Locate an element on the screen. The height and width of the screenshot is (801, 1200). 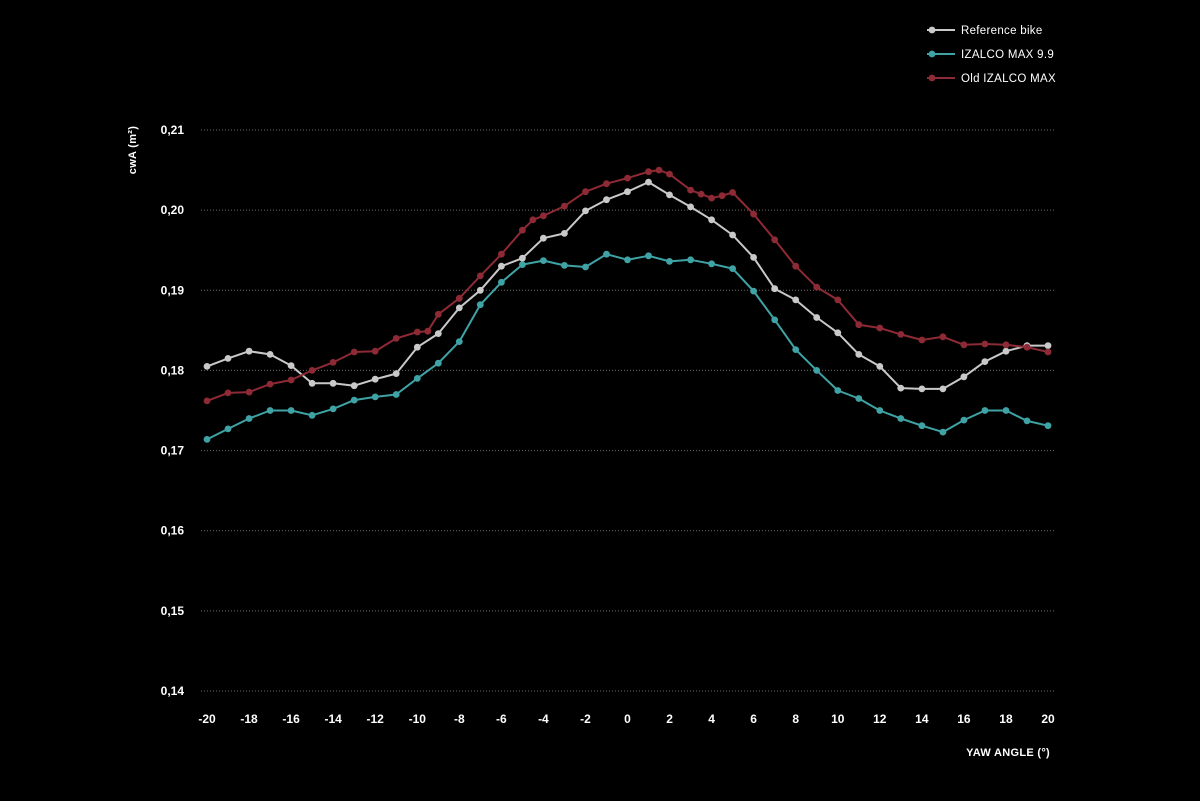
x-tick-label: -2 is located at coordinates (585, 719).